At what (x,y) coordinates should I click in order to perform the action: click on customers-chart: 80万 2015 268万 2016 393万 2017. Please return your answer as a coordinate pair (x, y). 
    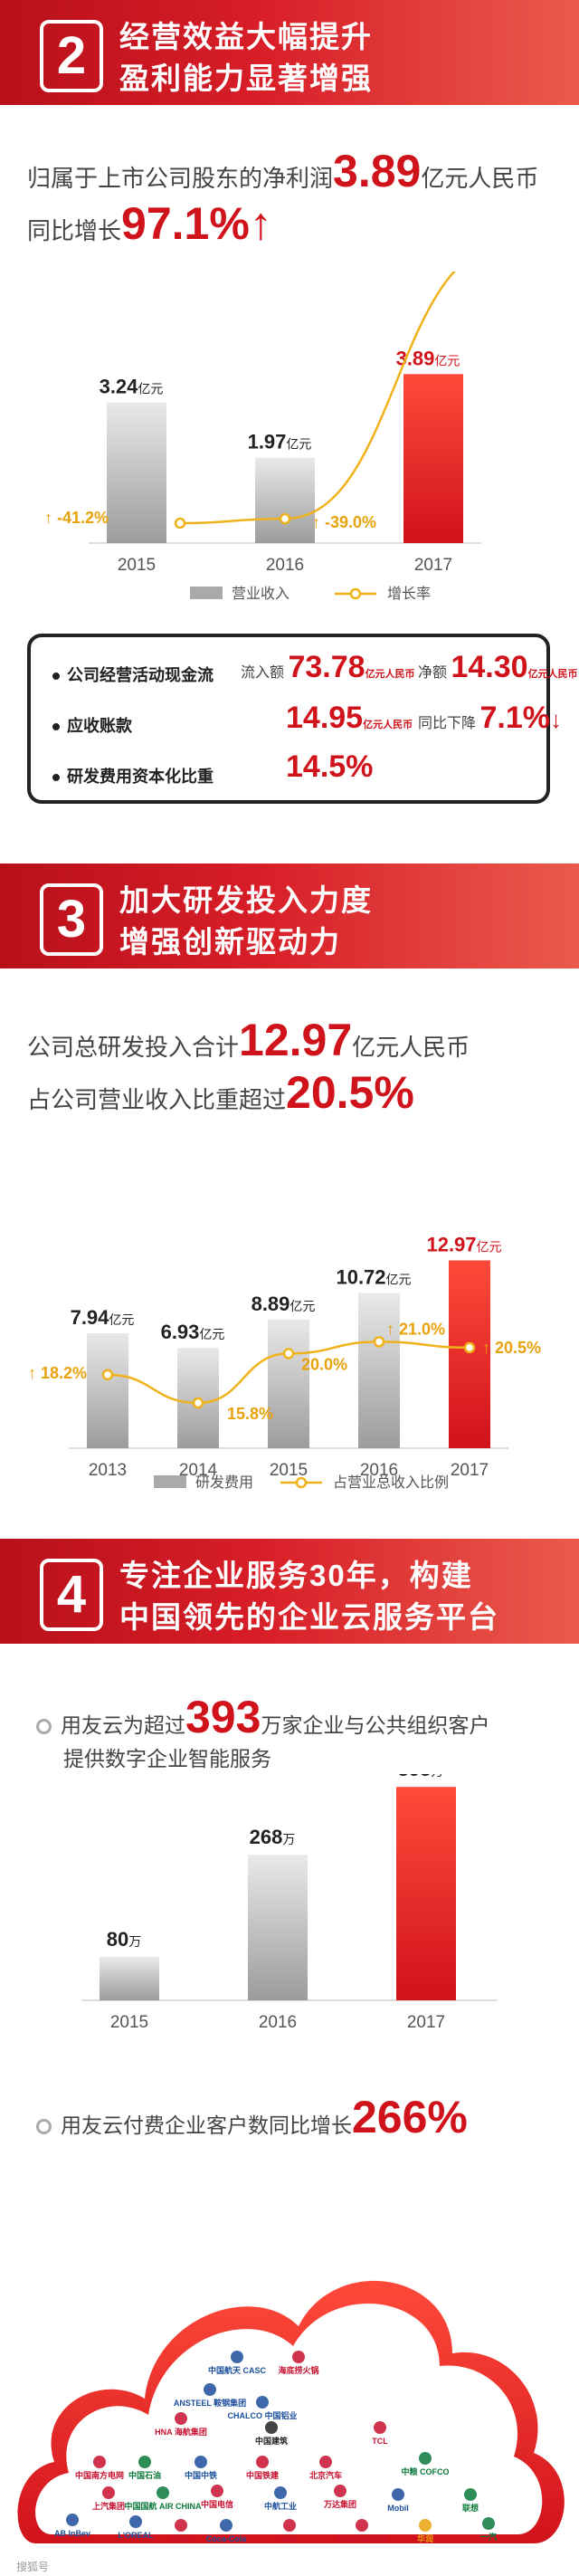
    Looking at the image, I should click on (289, 1903).